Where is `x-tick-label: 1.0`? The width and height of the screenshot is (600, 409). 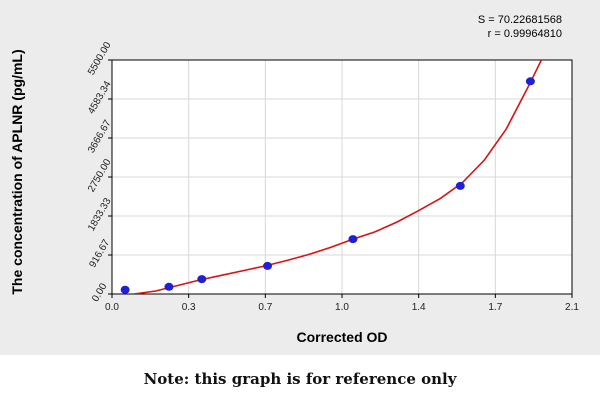
x-tick-label: 1.0 is located at coordinates (342, 307).